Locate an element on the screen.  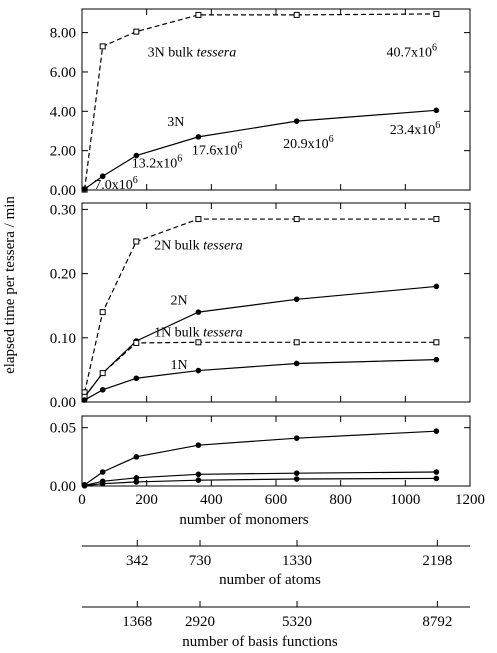
y-tick-label: 0.05 is located at coordinates (63, 429).